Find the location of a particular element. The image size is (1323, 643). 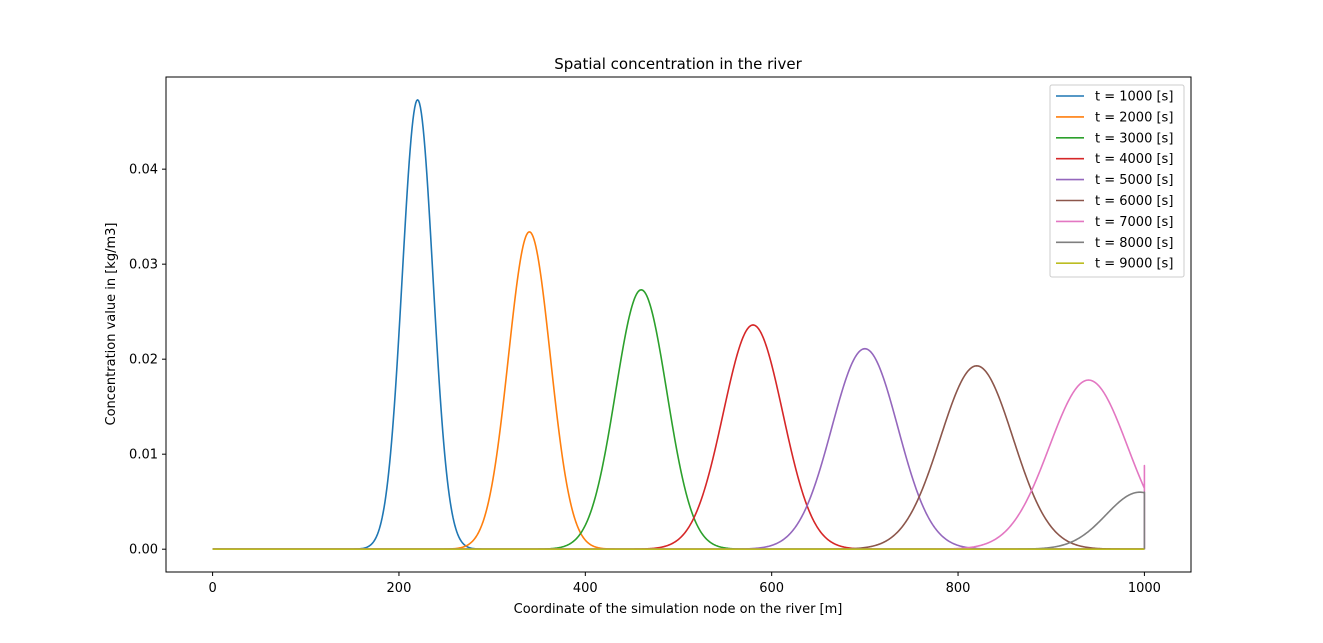

x-axis: 0 200 400 600 800 1000 is located at coordinates (684, 584).